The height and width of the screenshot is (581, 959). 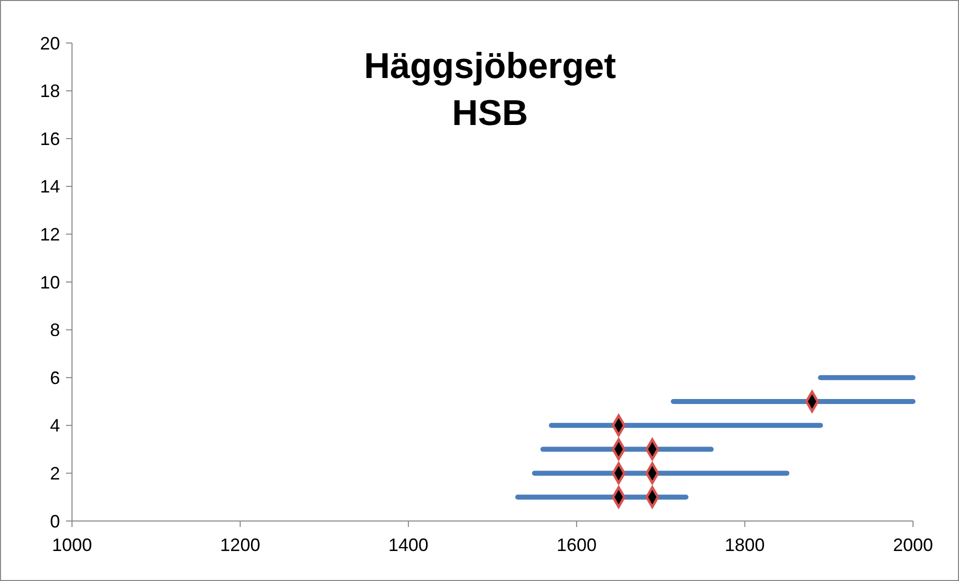 I want to click on x-tick-label: 1400, so click(x=408, y=545).